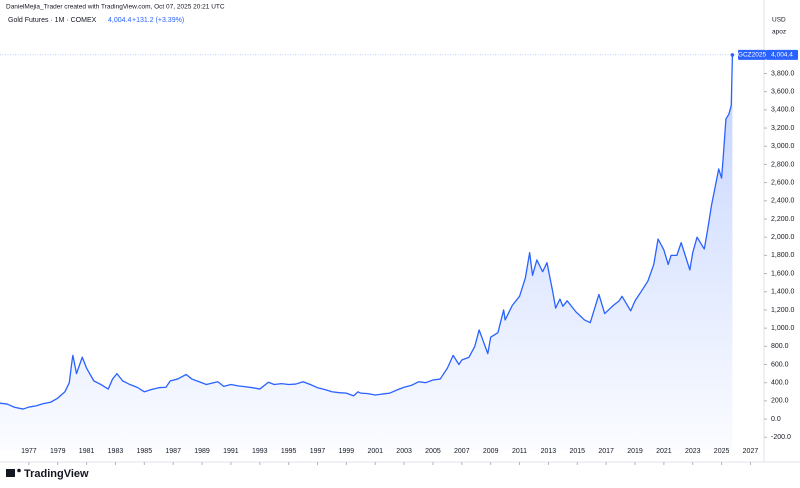 Image resolution: width=800 pixels, height=488 pixels. What do you see at coordinates (145, 451) in the screenshot?
I see `x-tick-label: 1985` at bounding box center [145, 451].